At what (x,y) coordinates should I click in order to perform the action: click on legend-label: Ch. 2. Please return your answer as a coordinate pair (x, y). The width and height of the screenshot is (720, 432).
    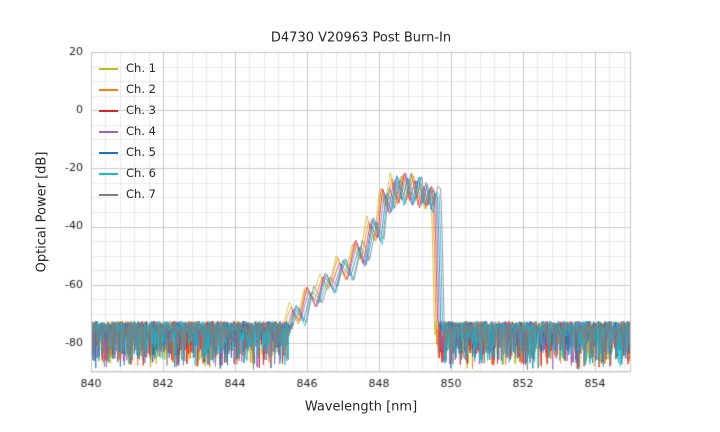
    Looking at the image, I should click on (141, 88).